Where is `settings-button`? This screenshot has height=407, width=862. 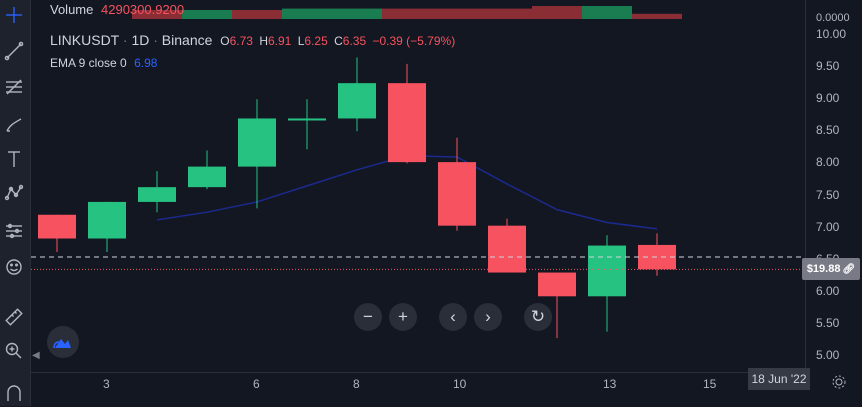 settings-button is located at coordinates (839, 382).